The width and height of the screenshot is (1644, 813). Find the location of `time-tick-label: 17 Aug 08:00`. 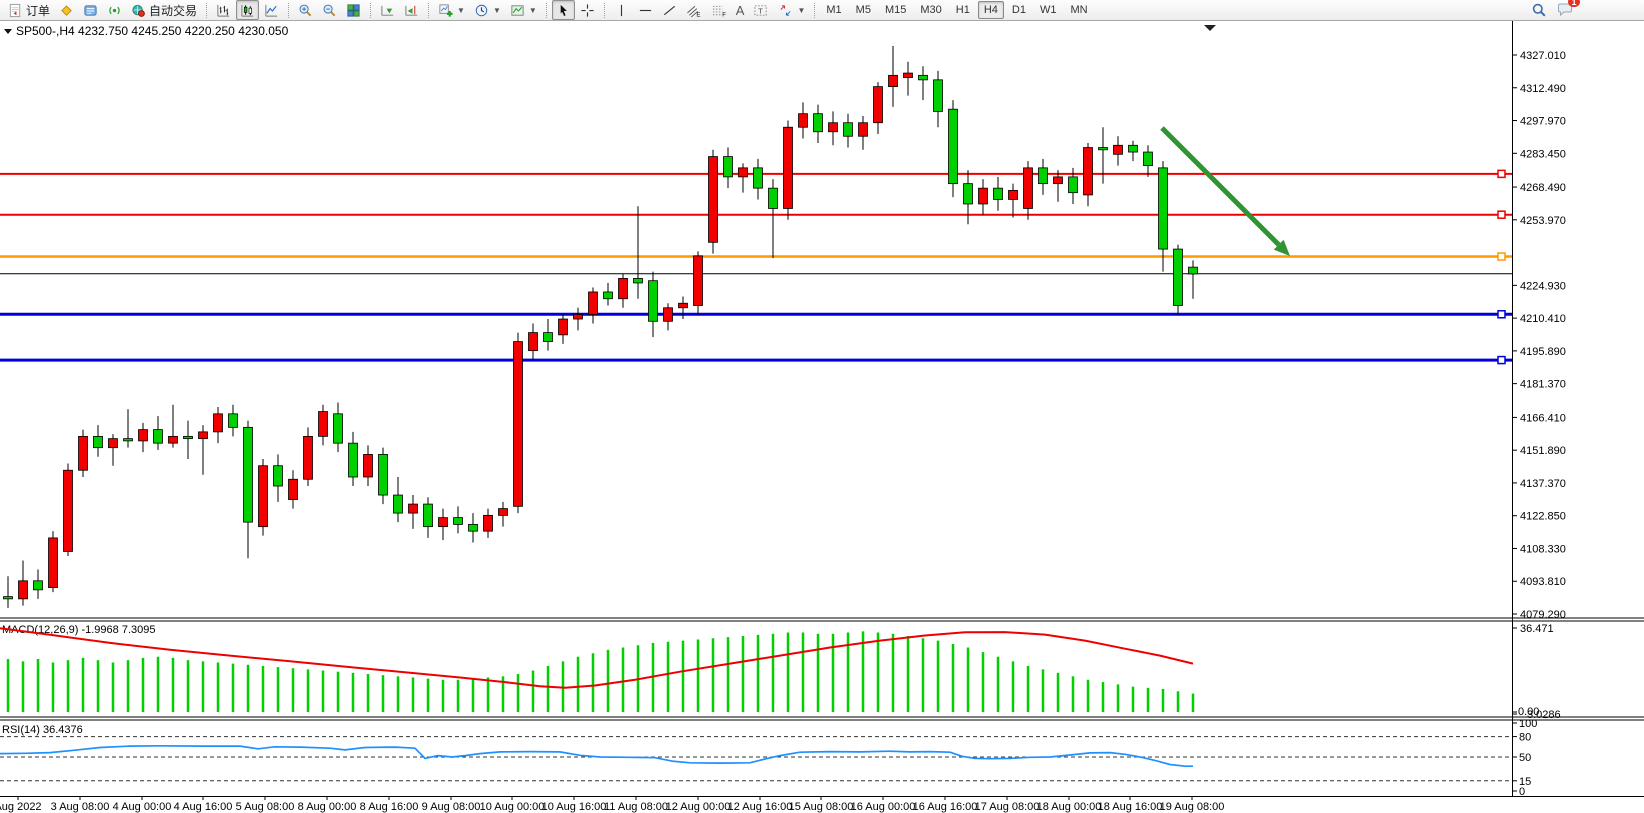

time-tick-label: 17 Aug 08:00 is located at coordinates (1007, 807).